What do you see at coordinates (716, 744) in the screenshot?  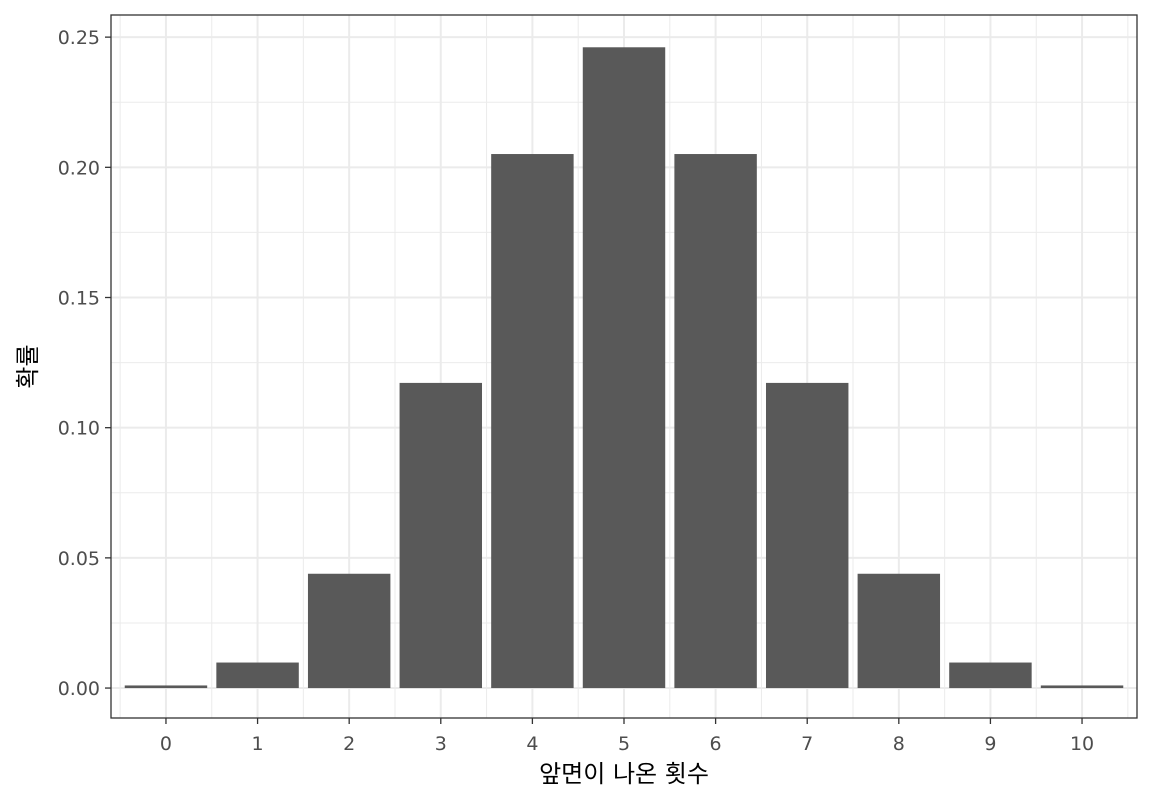 I see `x-tick-label: 6` at bounding box center [716, 744].